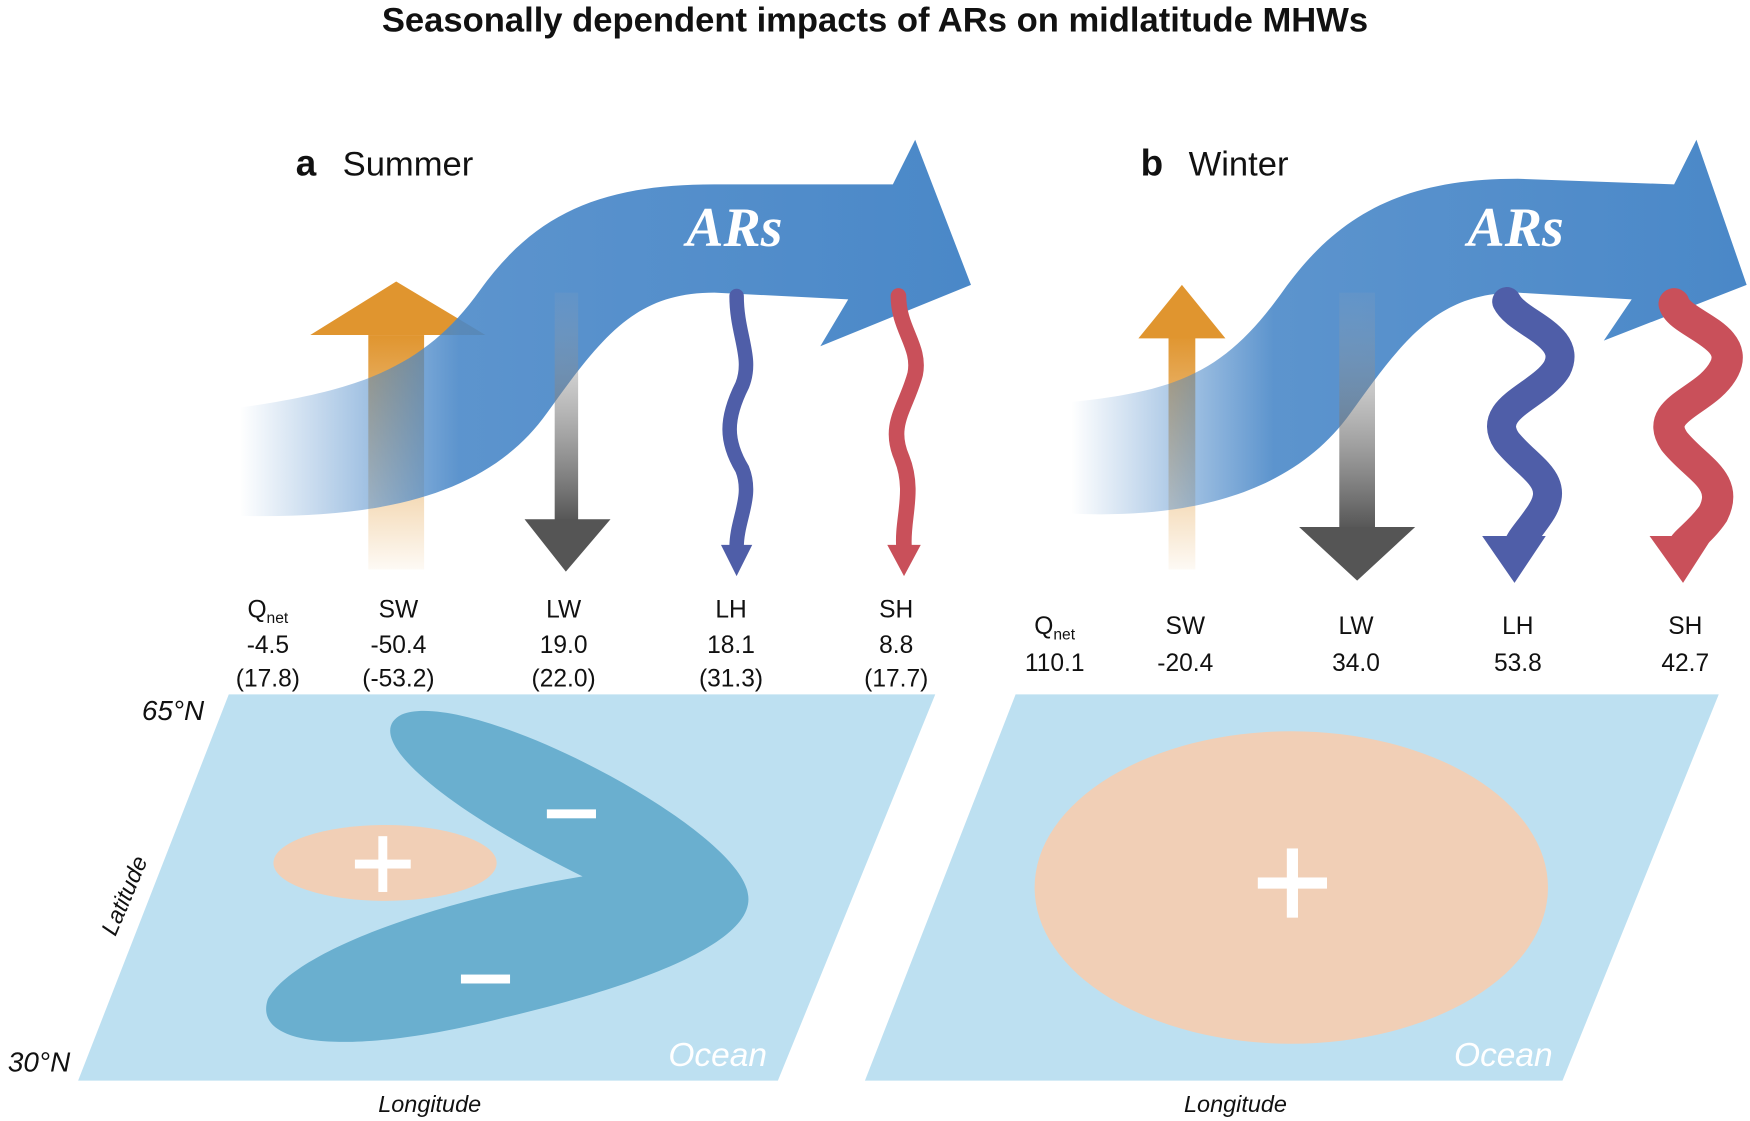  What do you see at coordinates (173, 710) in the screenshot?
I see `latitude-top: 65°N` at bounding box center [173, 710].